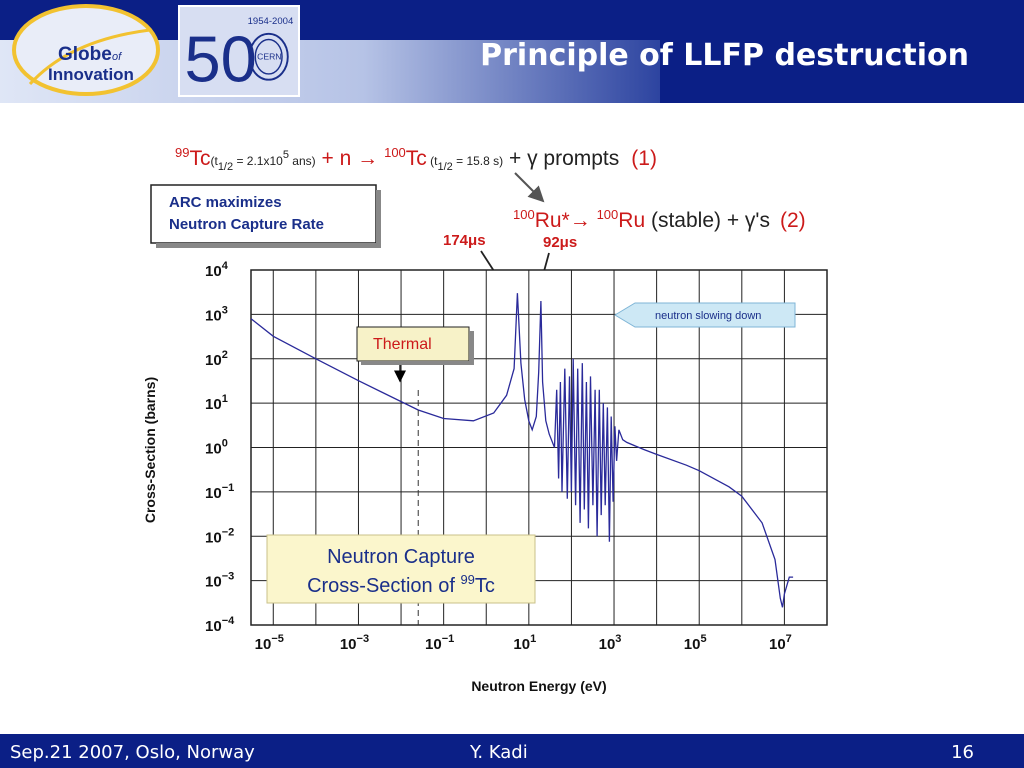 Image resolution: width=1024 pixels, height=768 pixels. What do you see at coordinates (367, 158) in the screenshot?
I see `r1-arrow: →` at bounding box center [367, 158].